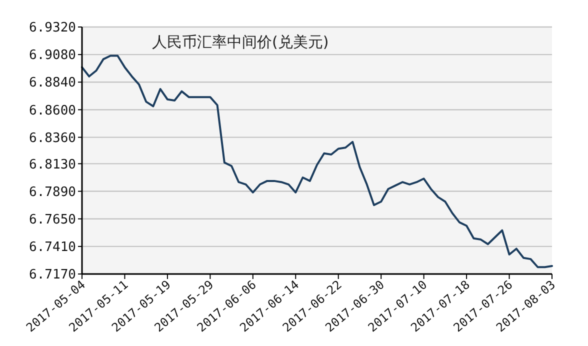 The height and width of the screenshot is (346, 588). What do you see at coordinates (240, 42) in the screenshot?
I see `text: 人民币汇率中间价(兑美元)` at bounding box center [240, 42].